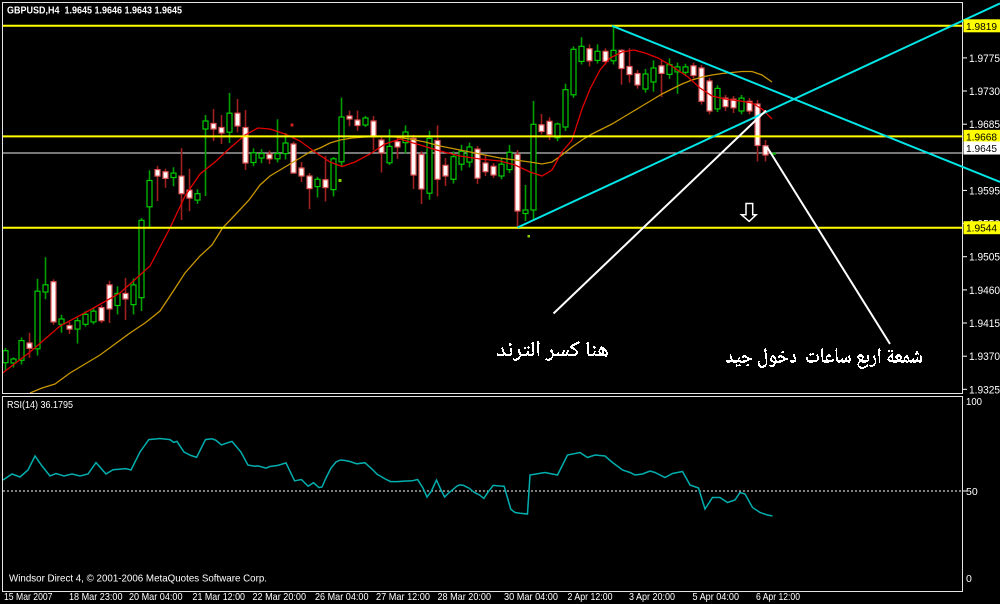  Describe the element at coordinates (156, 597) in the screenshot. I see `svg-text: 20 Mar 04:00` at that location.